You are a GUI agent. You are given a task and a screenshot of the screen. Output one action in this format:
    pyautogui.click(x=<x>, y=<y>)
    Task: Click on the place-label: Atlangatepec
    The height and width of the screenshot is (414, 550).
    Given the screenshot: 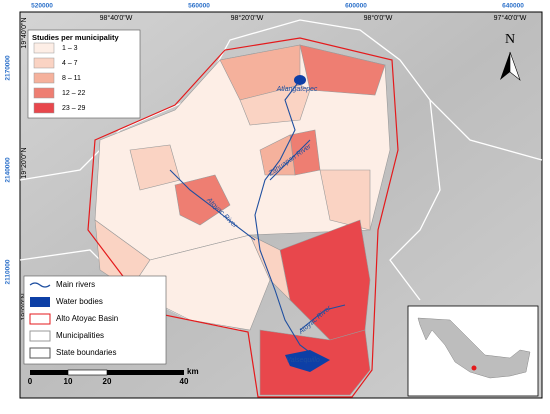 What is the action you would take?
    pyautogui.click(x=297, y=89)
    